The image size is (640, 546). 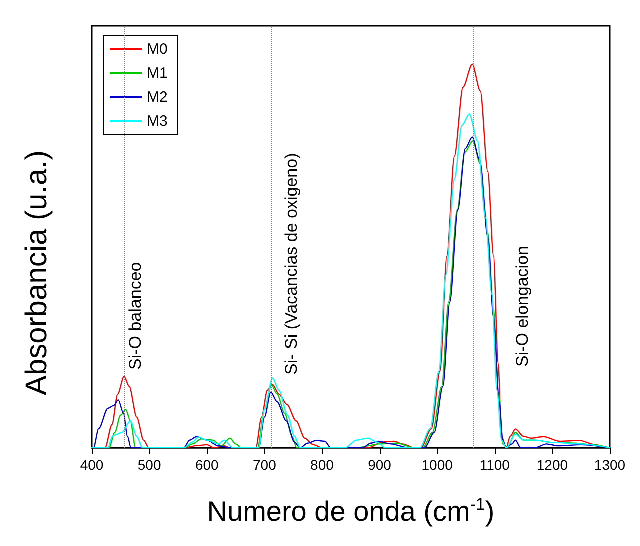 I want to click on annotation: Si-O balanceo, so click(x=135, y=316).